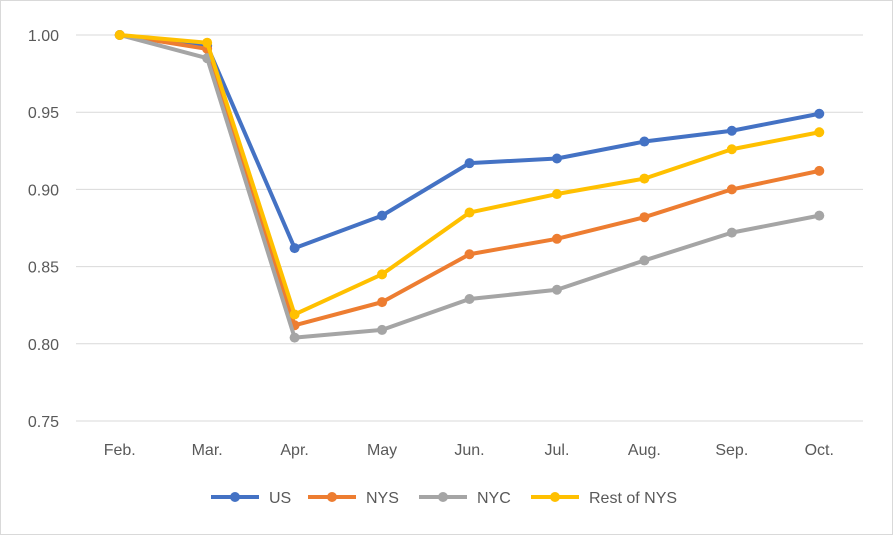 Image resolution: width=893 pixels, height=536 pixels. I want to click on x-tick-label: Jul., so click(556, 450).